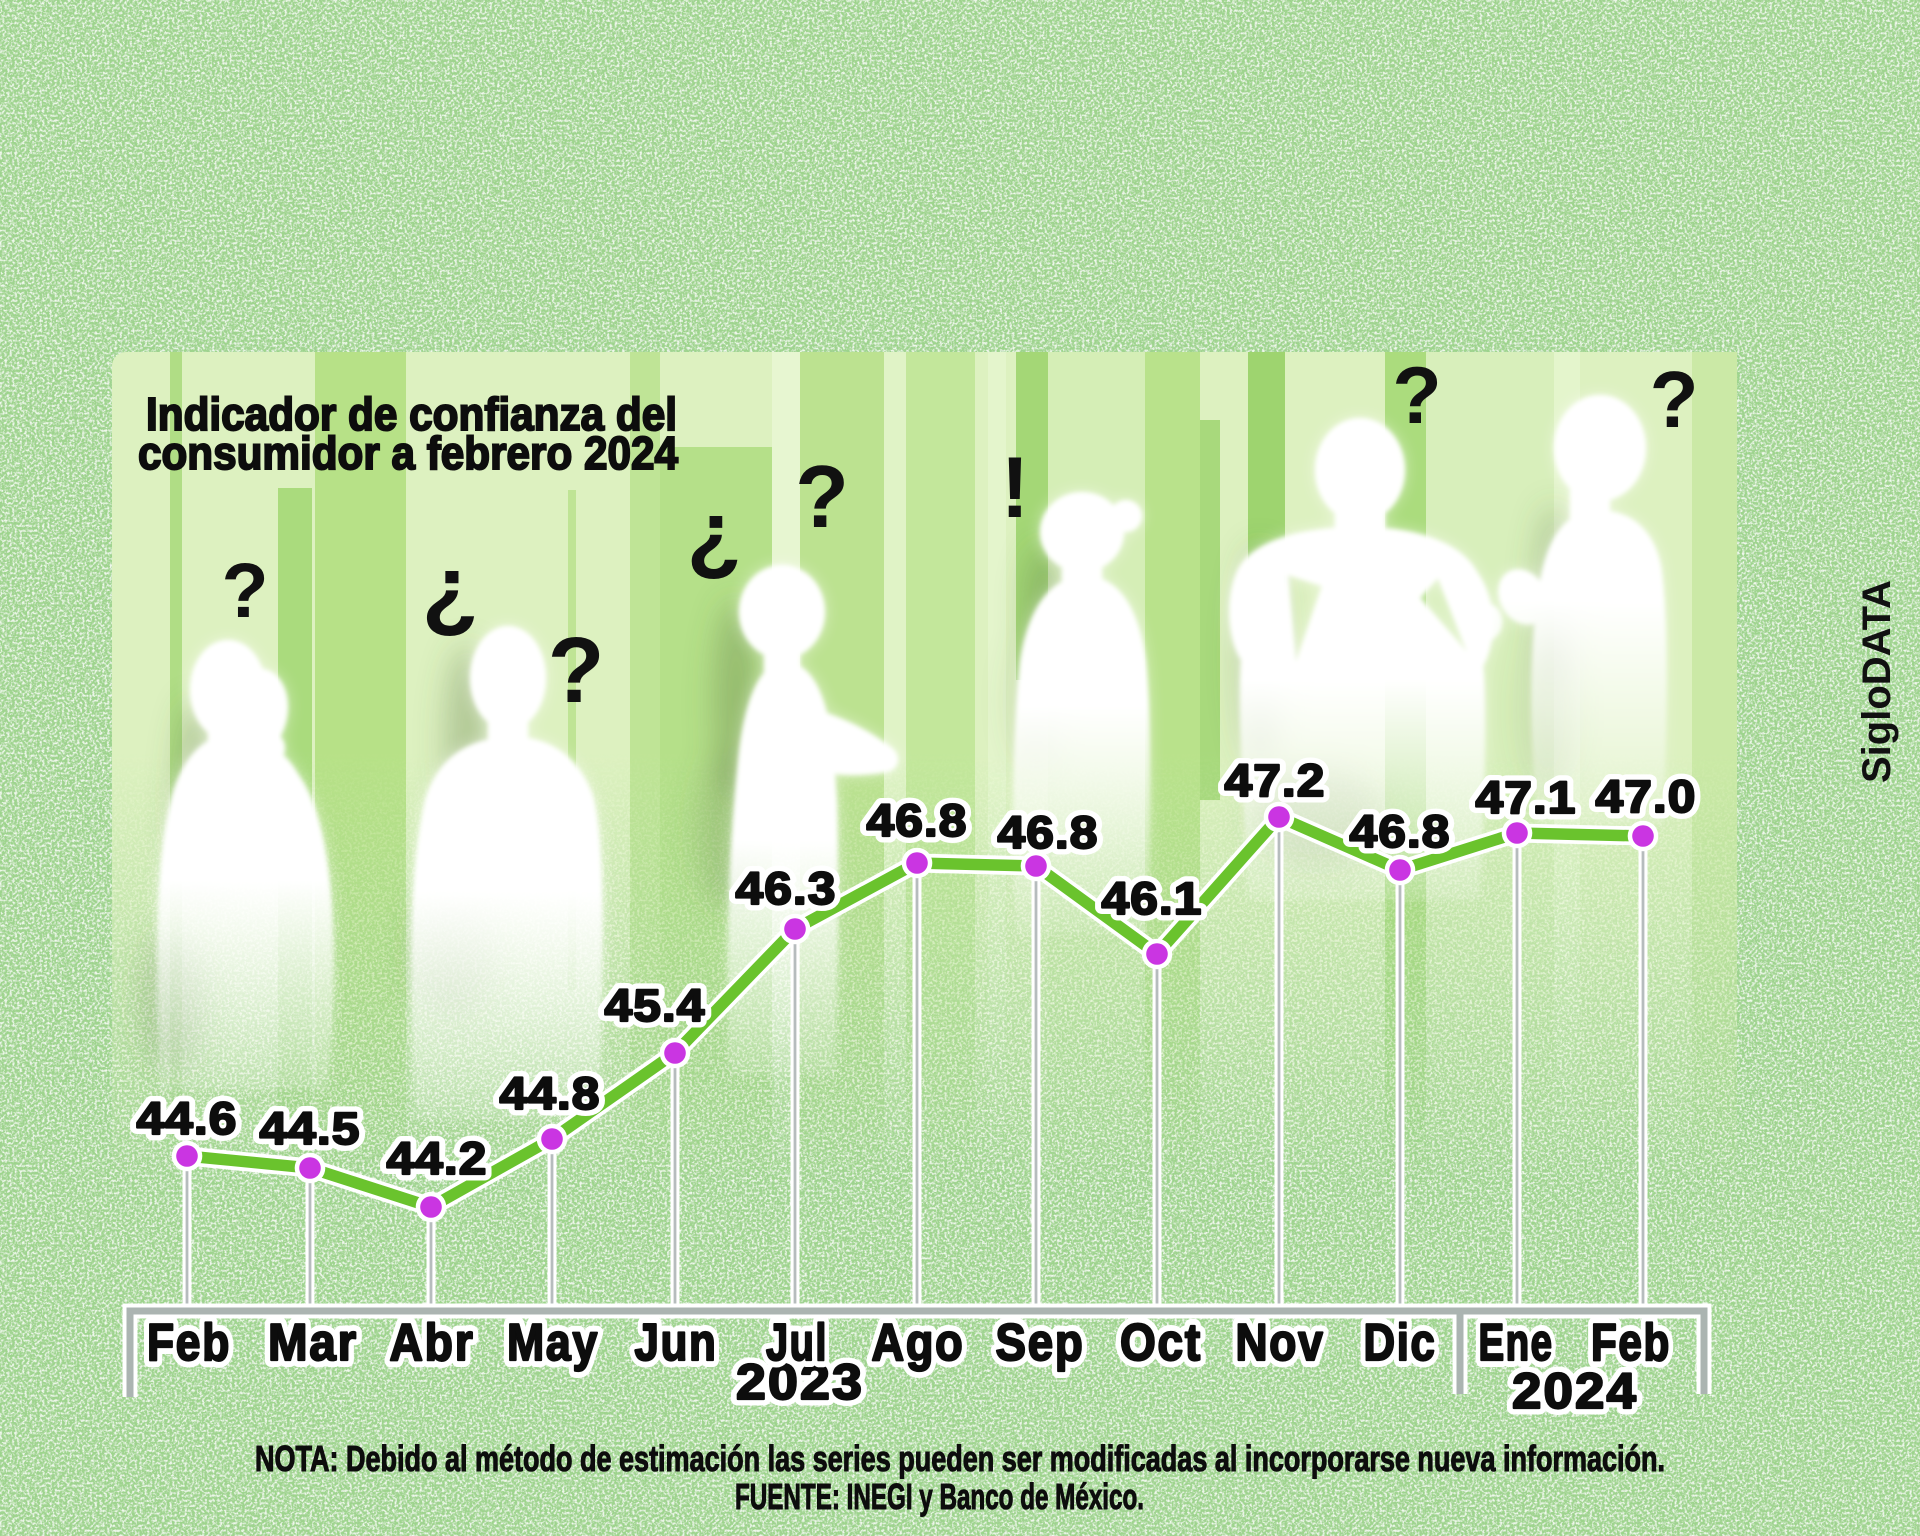 The width and height of the screenshot is (1920, 1536). What do you see at coordinates (437, 1158) in the screenshot?
I see `svg-text: 44.2` at bounding box center [437, 1158].